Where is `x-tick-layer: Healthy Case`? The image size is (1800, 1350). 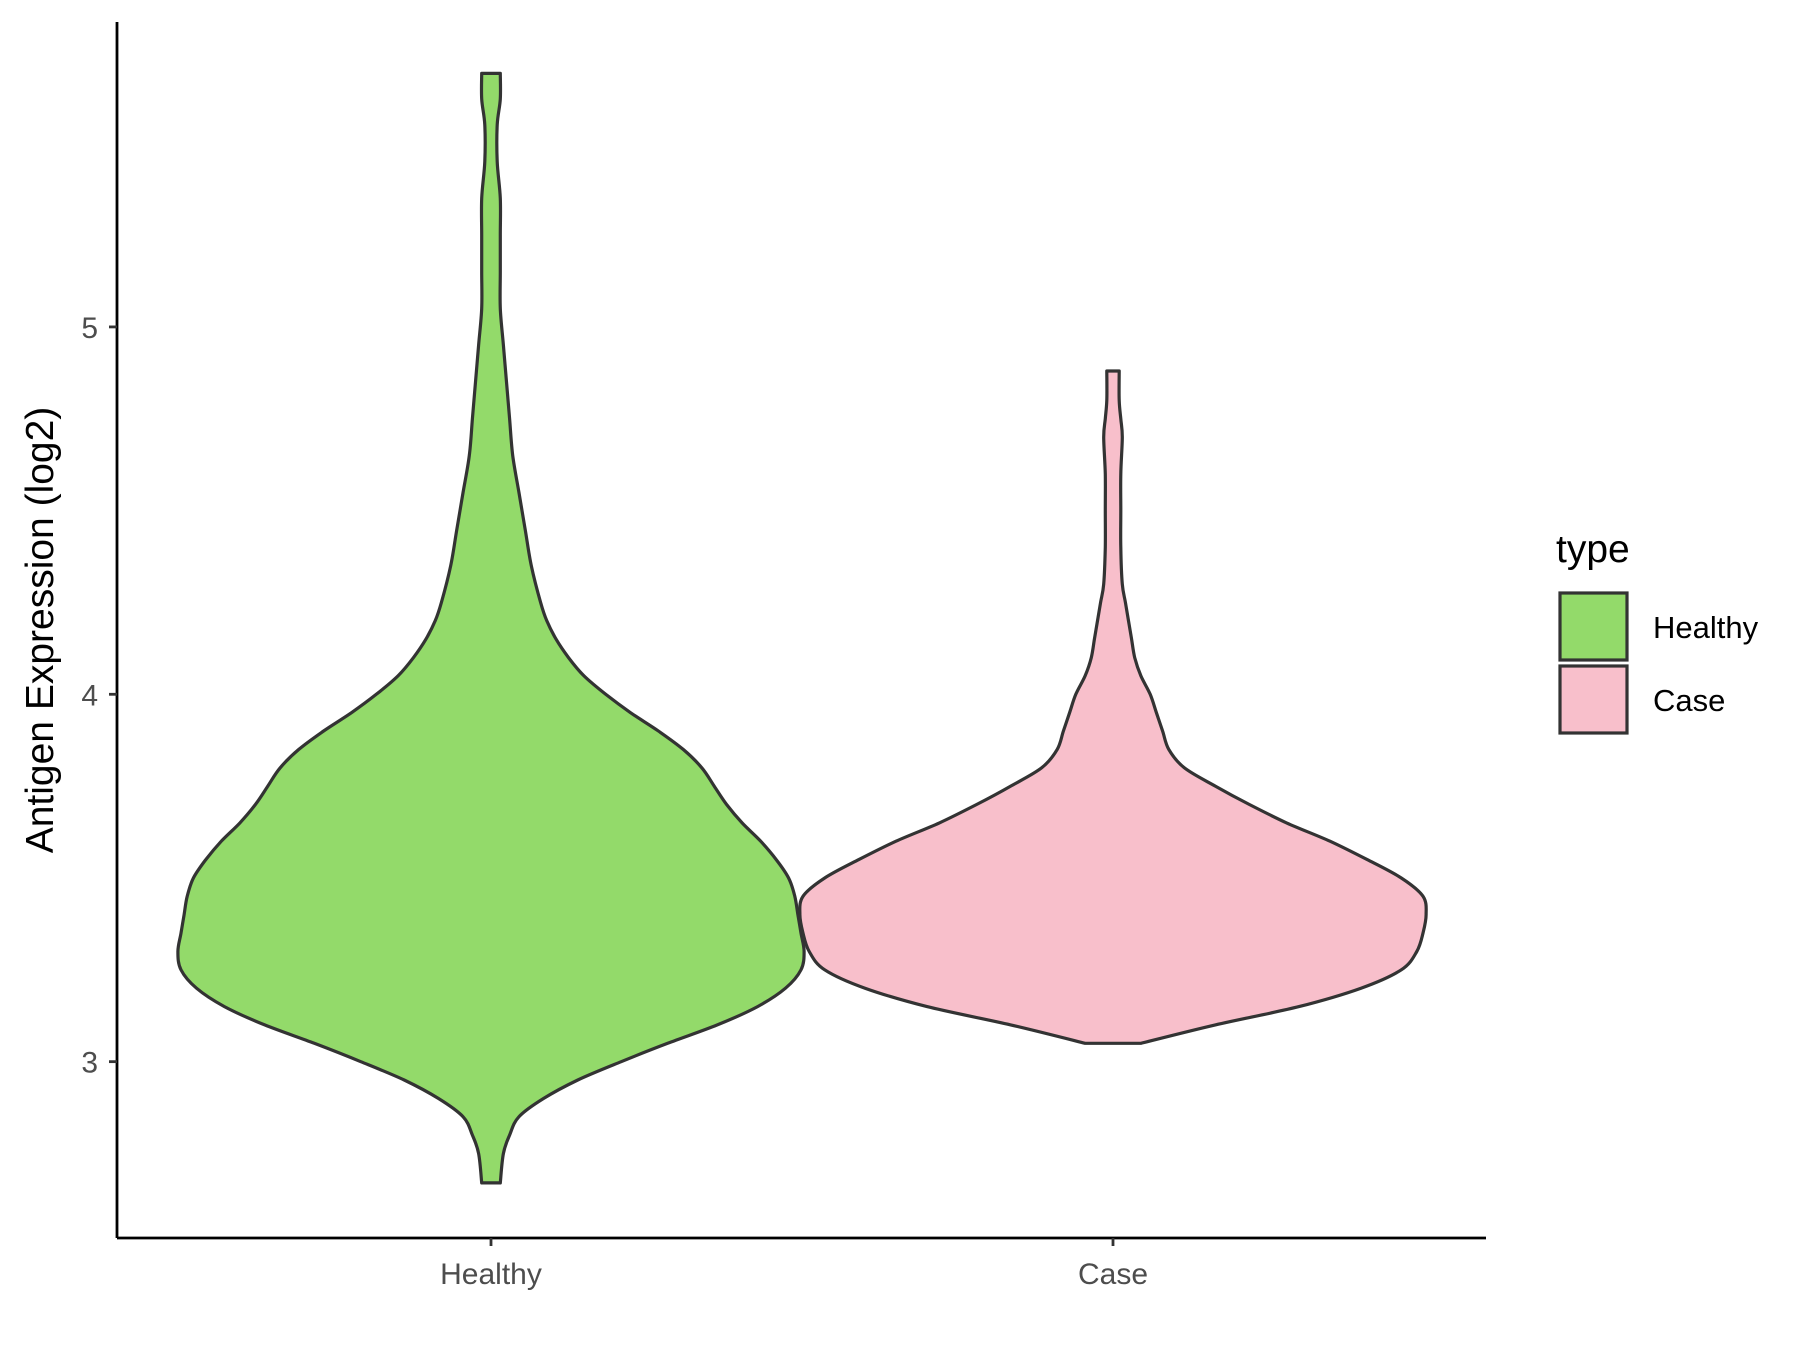 x-tick-layer: Healthy Case is located at coordinates (794, 1264).